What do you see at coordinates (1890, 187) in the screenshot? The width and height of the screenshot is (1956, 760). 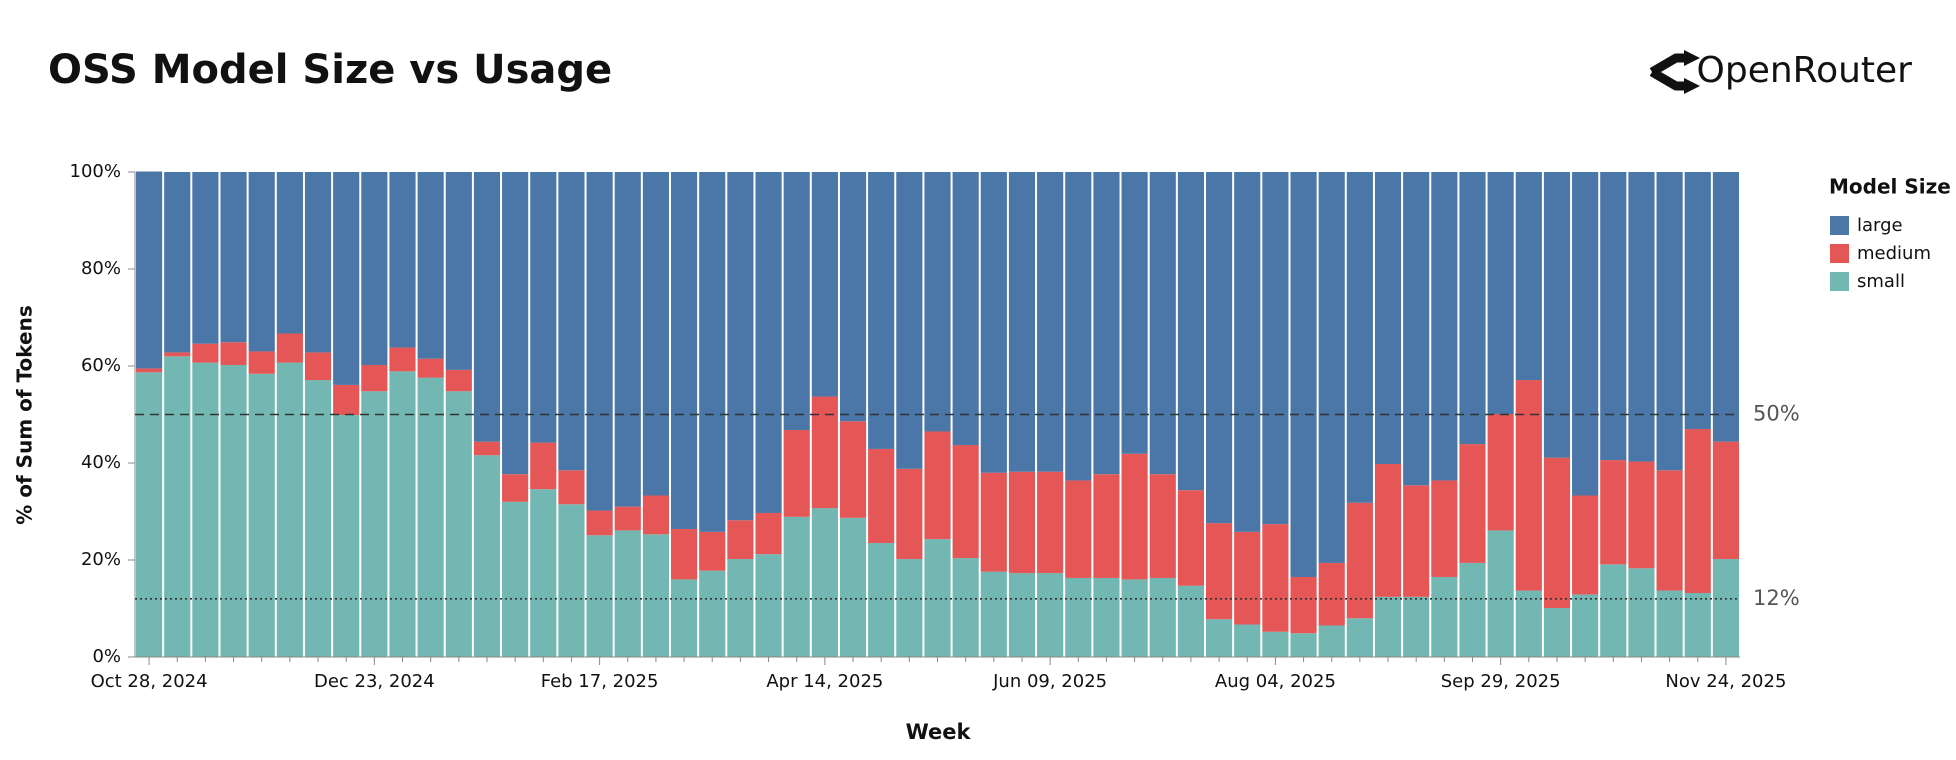 I see `legend-title: Model Size` at bounding box center [1890, 187].